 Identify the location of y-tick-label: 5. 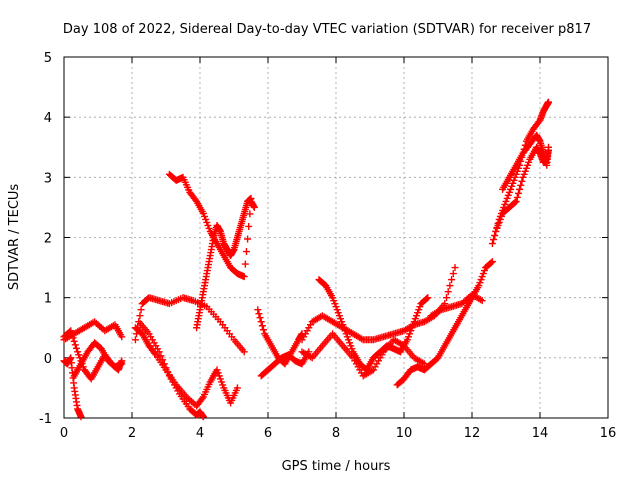
(48, 58).